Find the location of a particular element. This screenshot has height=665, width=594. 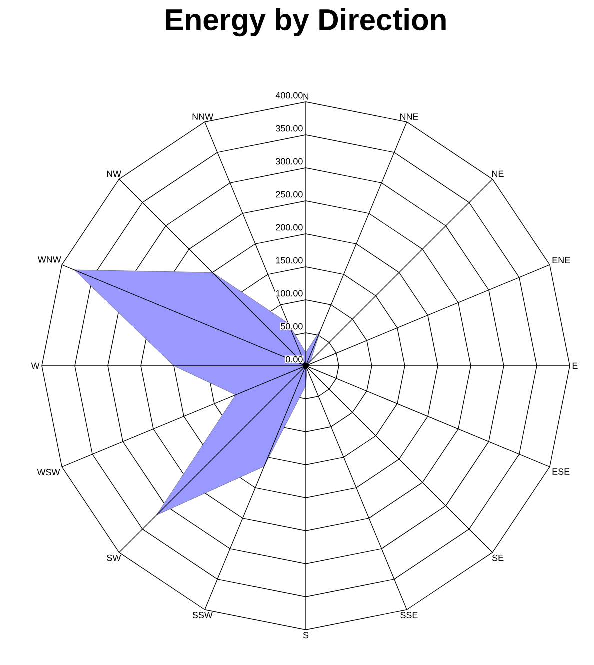

spoke-label: ESE is located at coordinates (561, 471).